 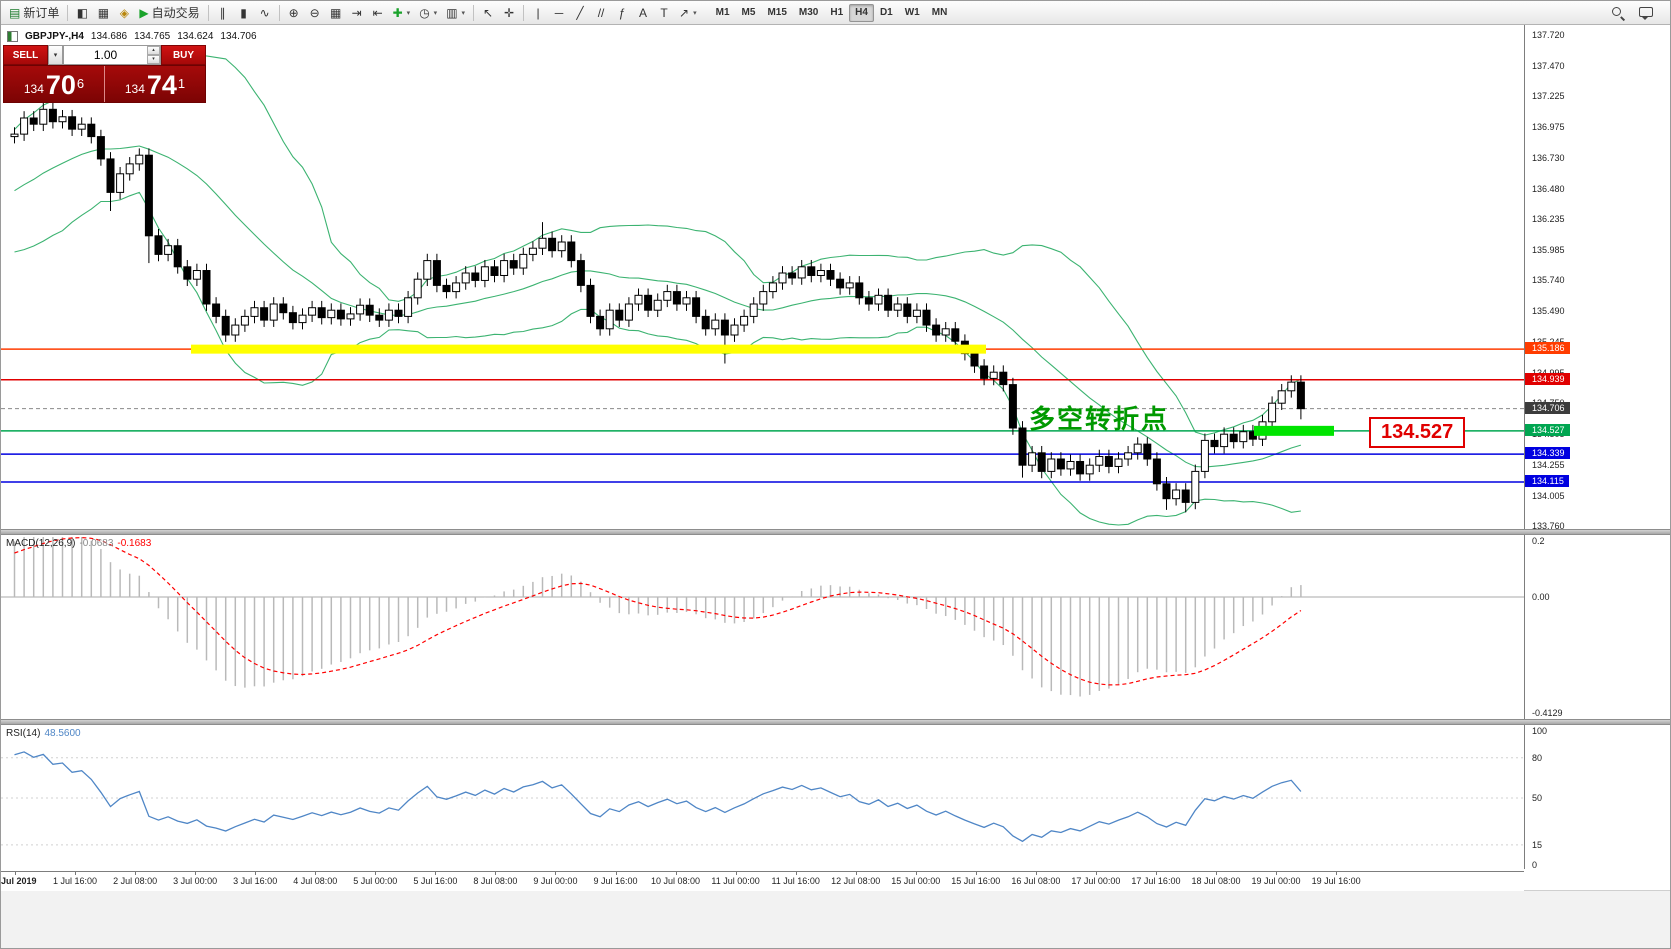 What do you see at coordinates (62, 733) in the screenshot?
I see `rsi-value: 48.5600` at bounding box center [62, 733].